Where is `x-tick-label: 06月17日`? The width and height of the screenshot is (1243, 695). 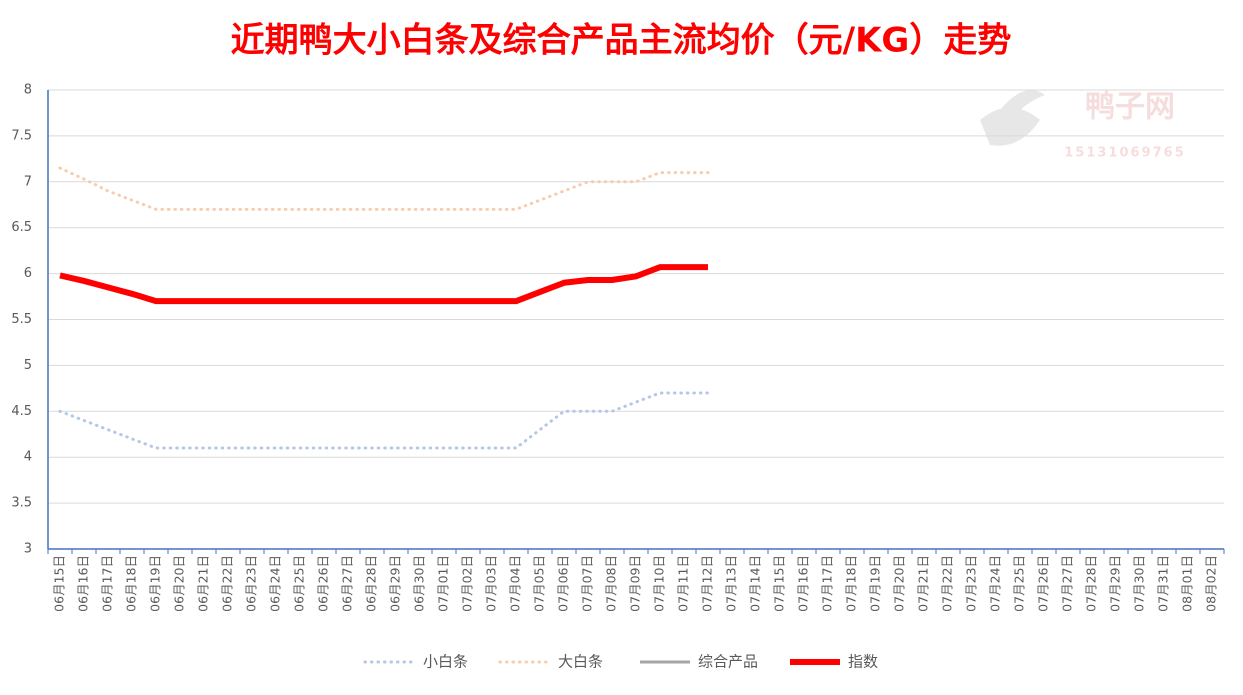
x-tick-label: 06月17日 is located at coordinates (107, 583).